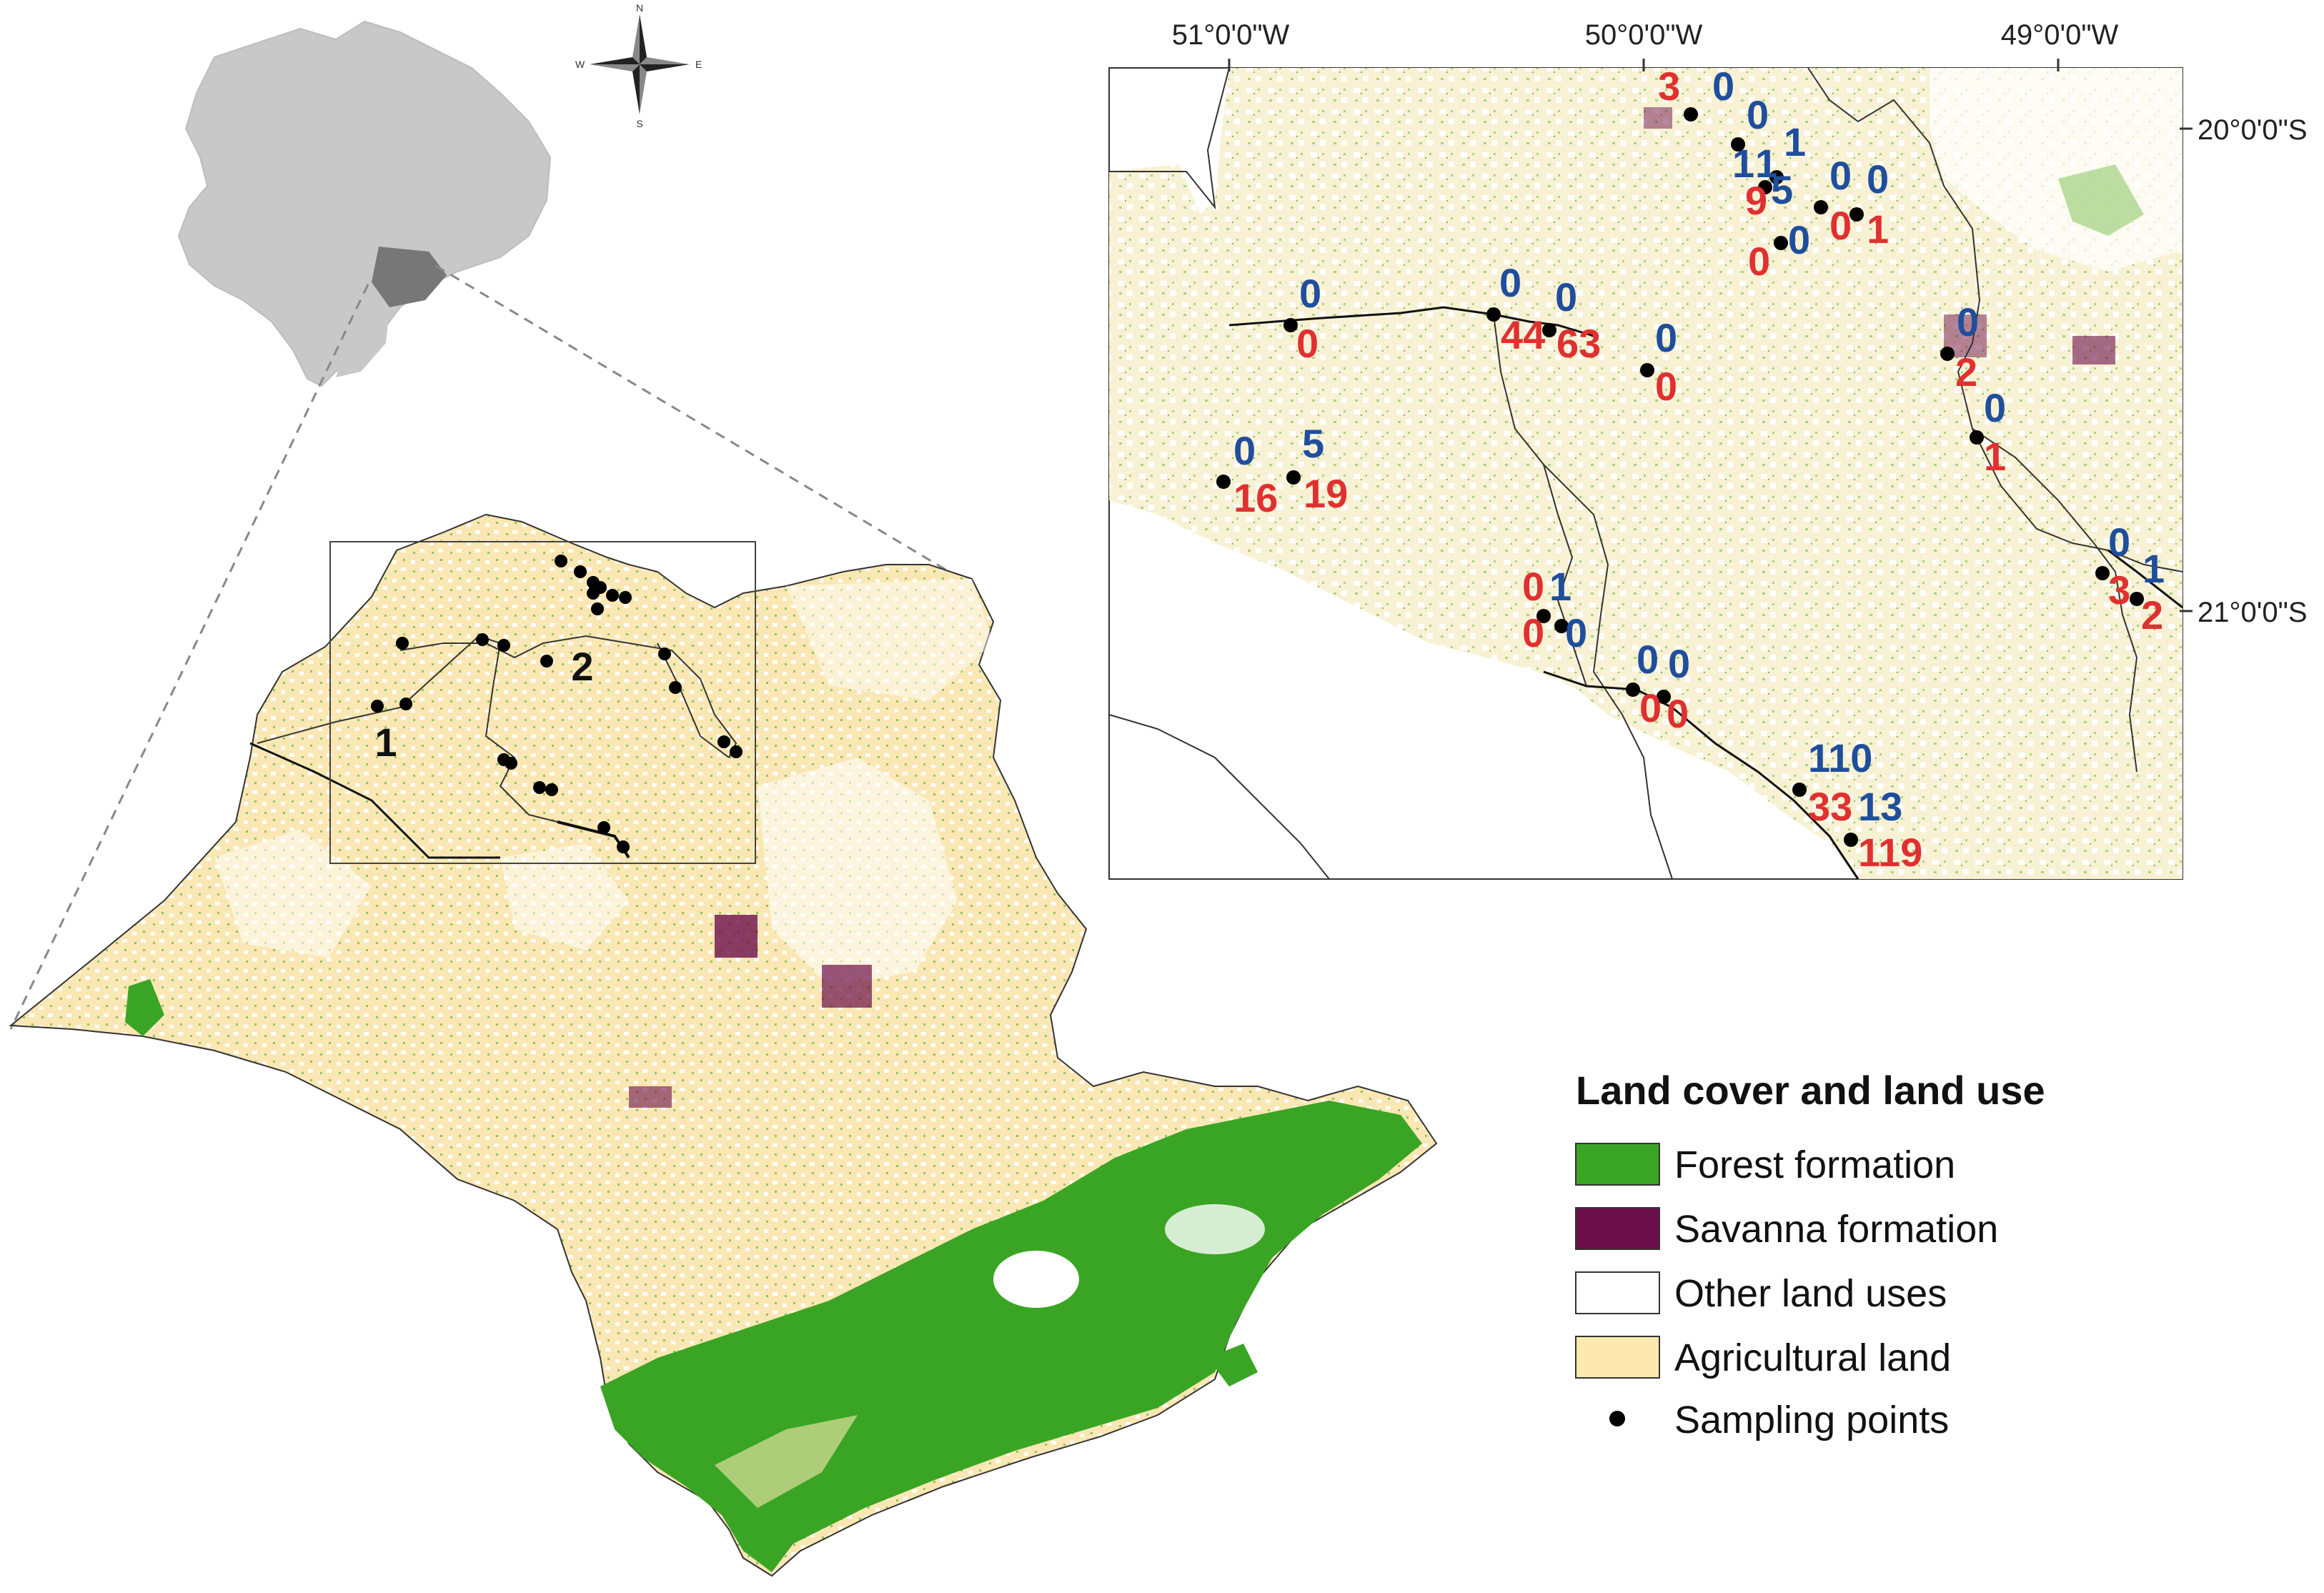 The width and height of the screenshot is (2324, 1593). What do you see at coordinates (2060, 35) in the screenshot?
I see `tick-lon-49: 49°0'0"W` at bounding box center [2060, 35].